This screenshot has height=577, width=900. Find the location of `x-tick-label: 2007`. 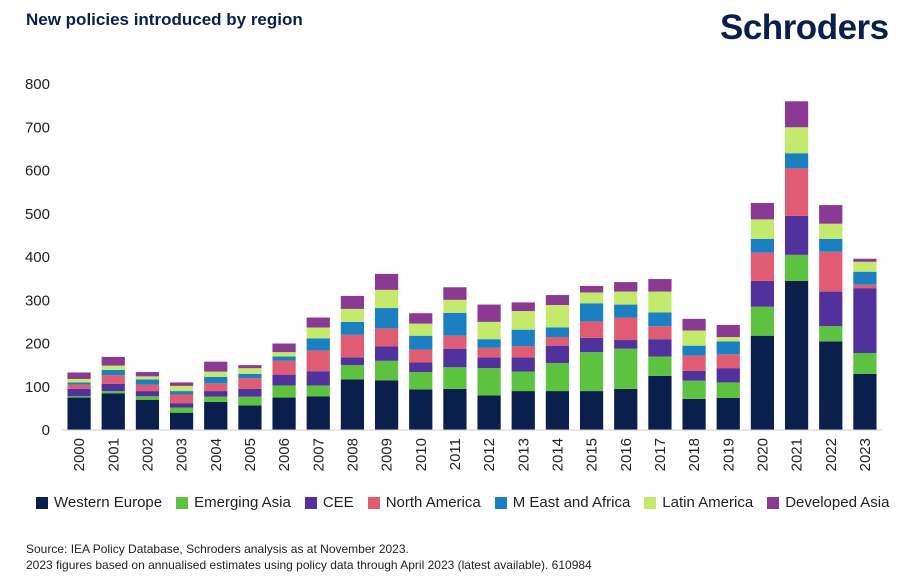

x-tick-label: 2007 is located at coordinates (318, 454).